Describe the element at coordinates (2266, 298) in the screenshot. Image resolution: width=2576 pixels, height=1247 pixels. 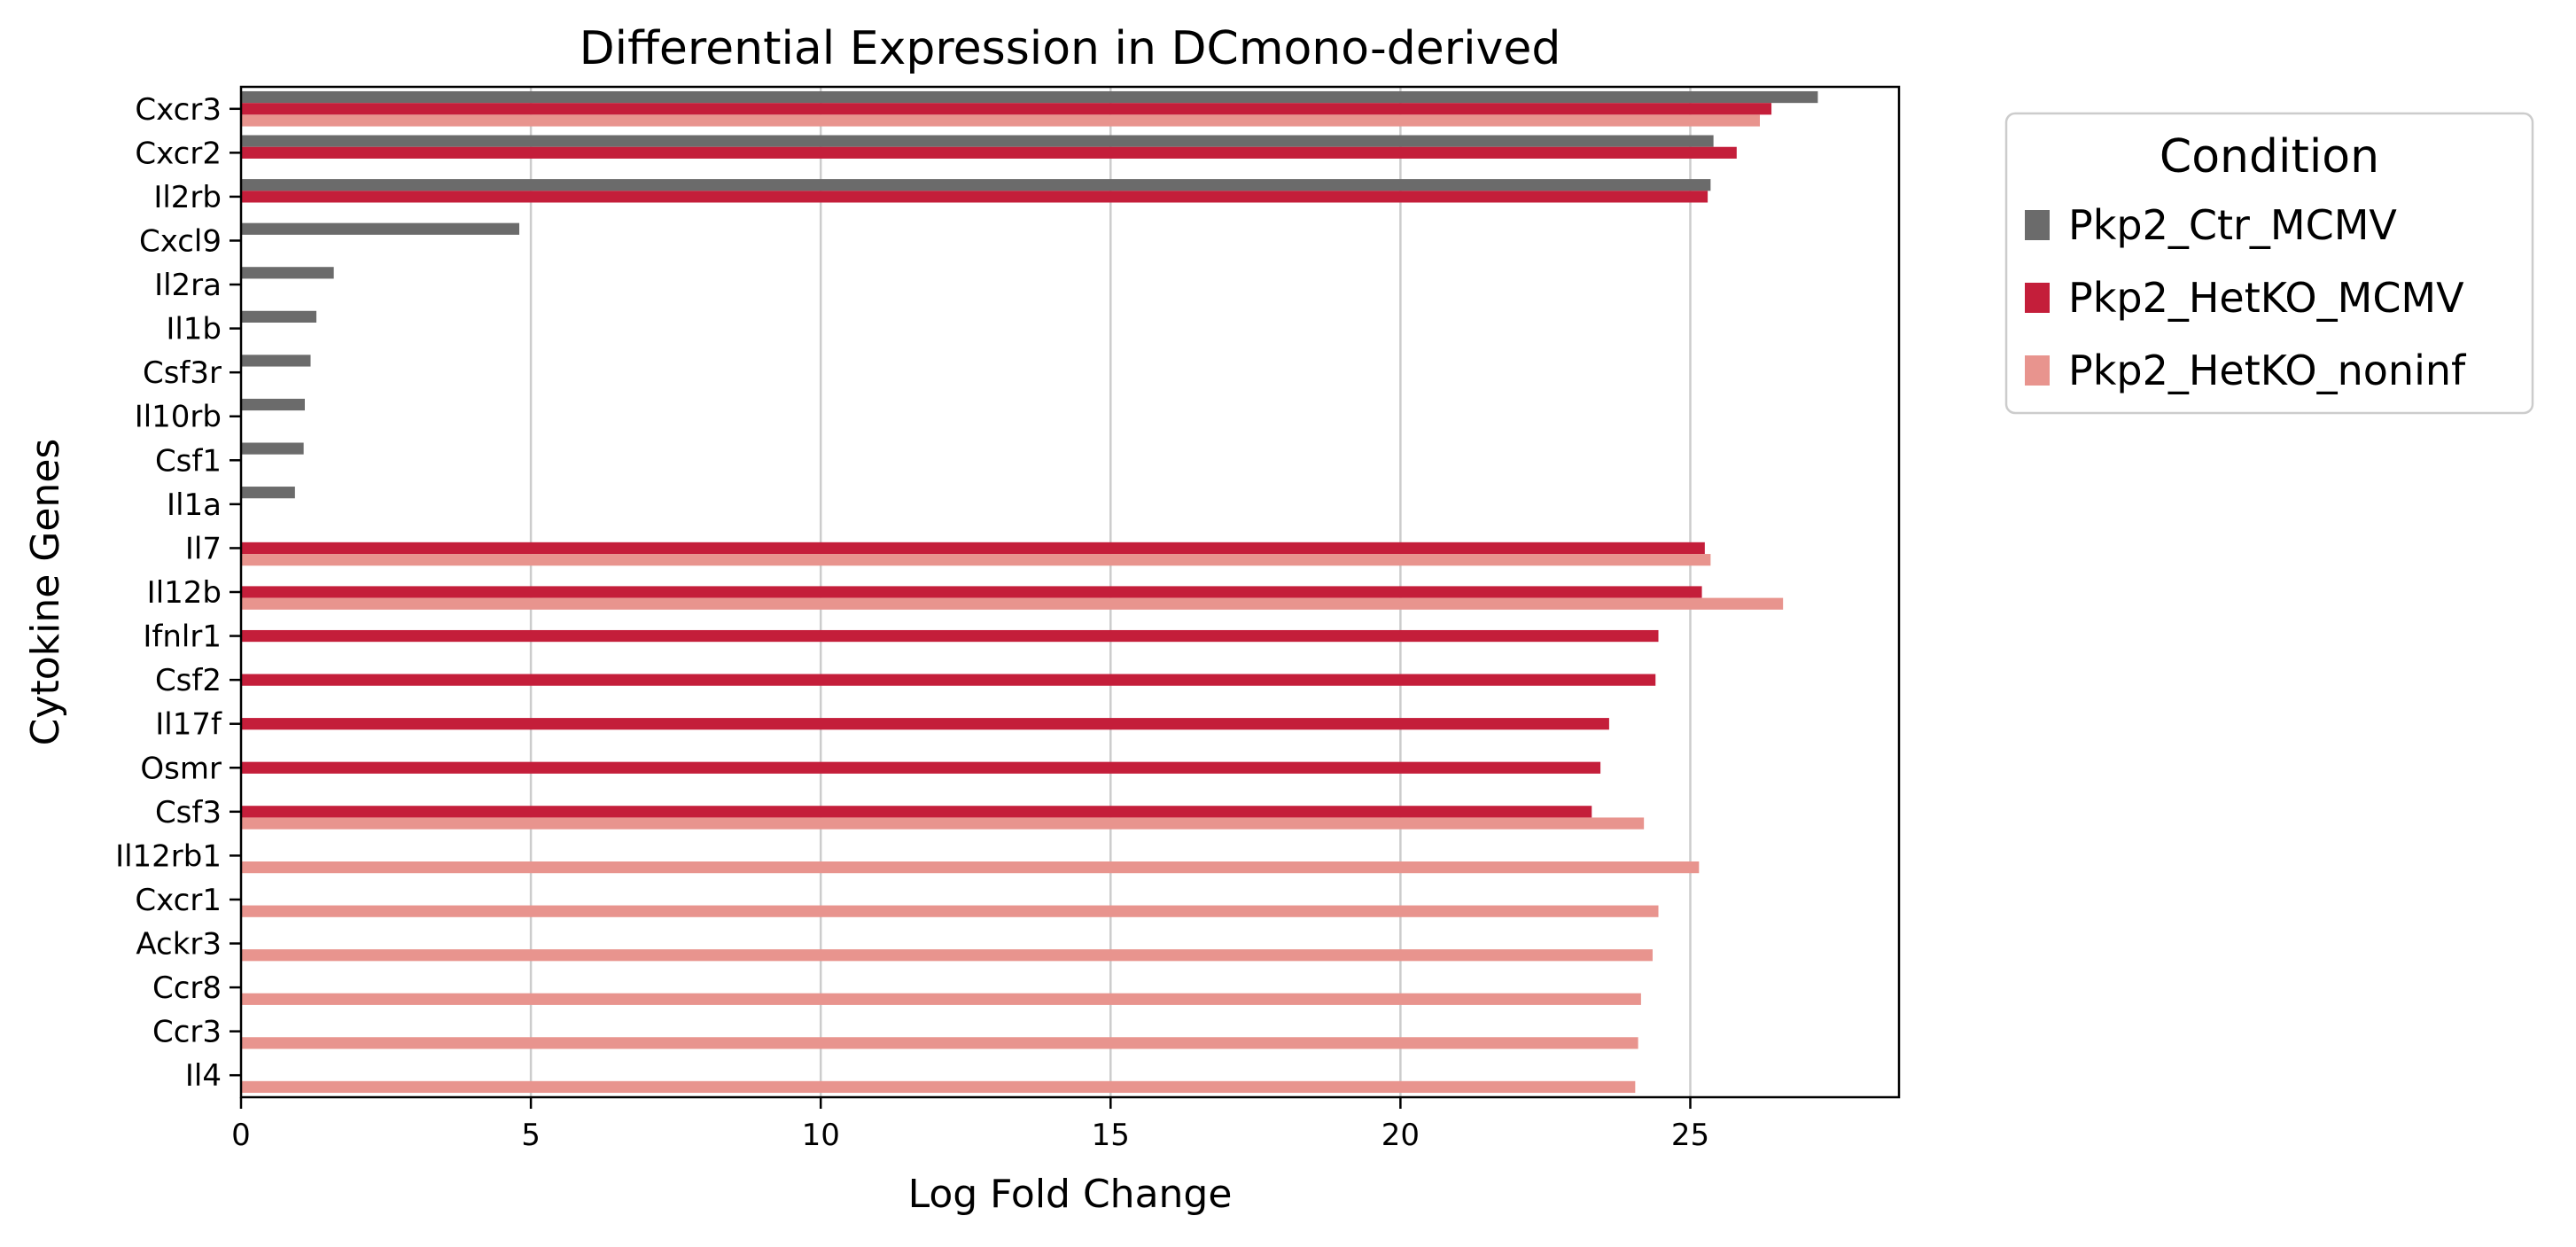
I see `legend-label: Pkp2_HetKO_MCMV` at that location.